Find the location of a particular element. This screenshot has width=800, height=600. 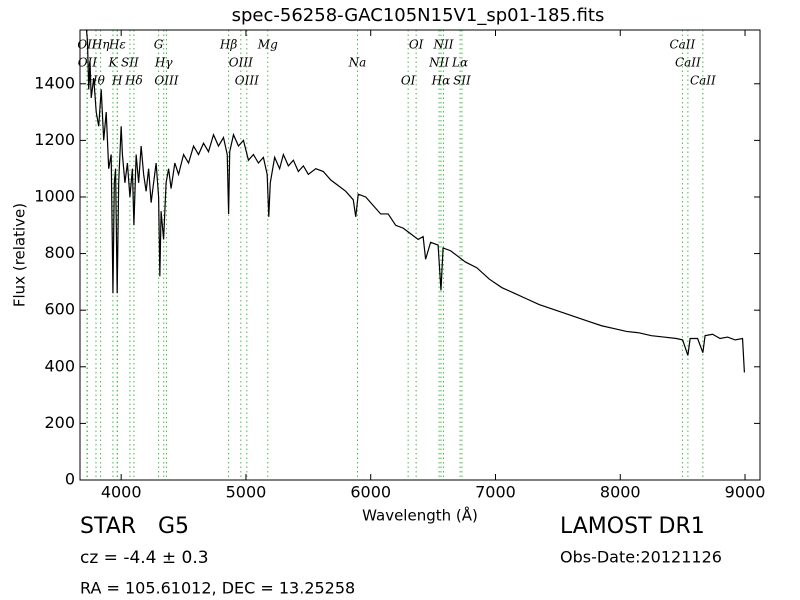

spectral-line-label: K is located at coordinates (112, 63).